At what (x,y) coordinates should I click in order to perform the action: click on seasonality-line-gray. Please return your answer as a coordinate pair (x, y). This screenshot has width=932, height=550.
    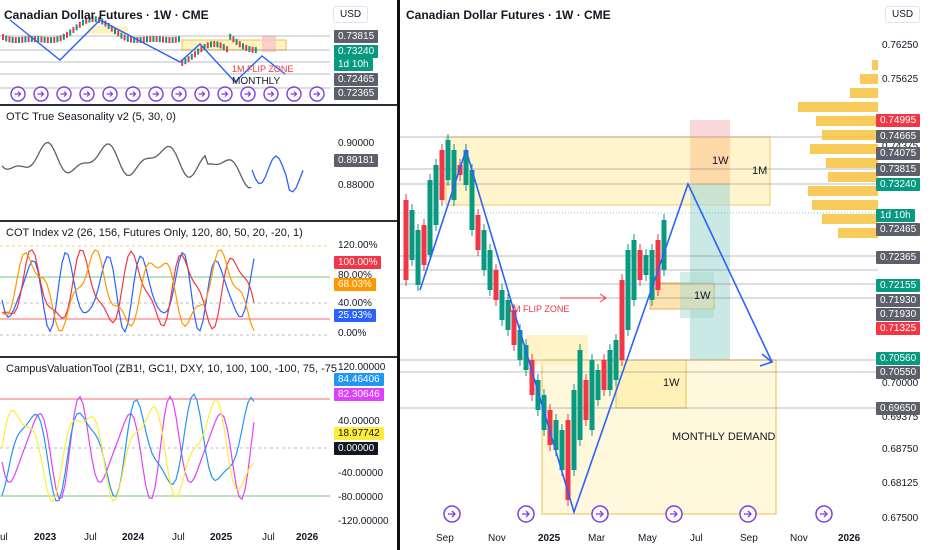
    Looking at the image, I should click on (126, 165).